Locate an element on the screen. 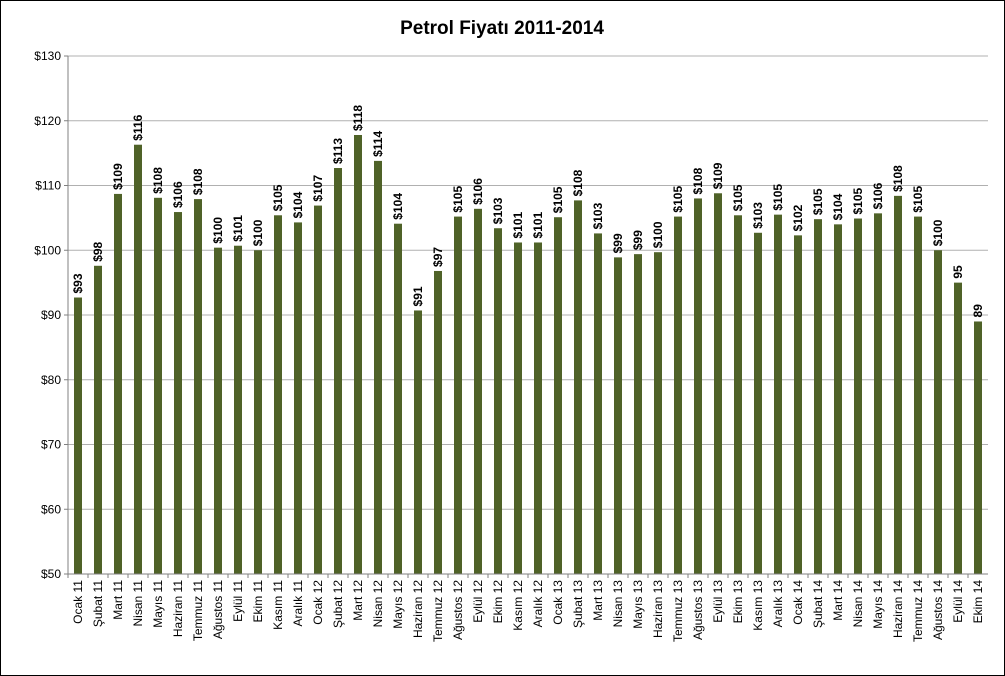 The height and width of the screenshot is (676, 1005). x-tick-label: Şubat 13 is located at coordinates (578, 604).